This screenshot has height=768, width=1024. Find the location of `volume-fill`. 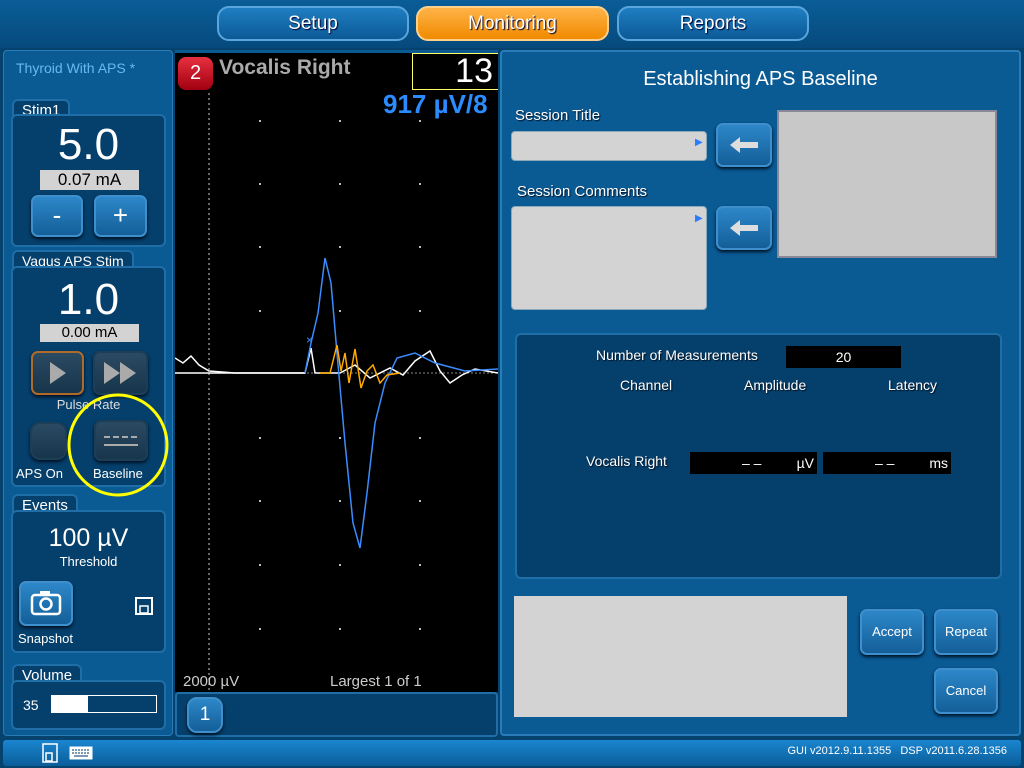

volume-fill is located at coordinates (70, 704).